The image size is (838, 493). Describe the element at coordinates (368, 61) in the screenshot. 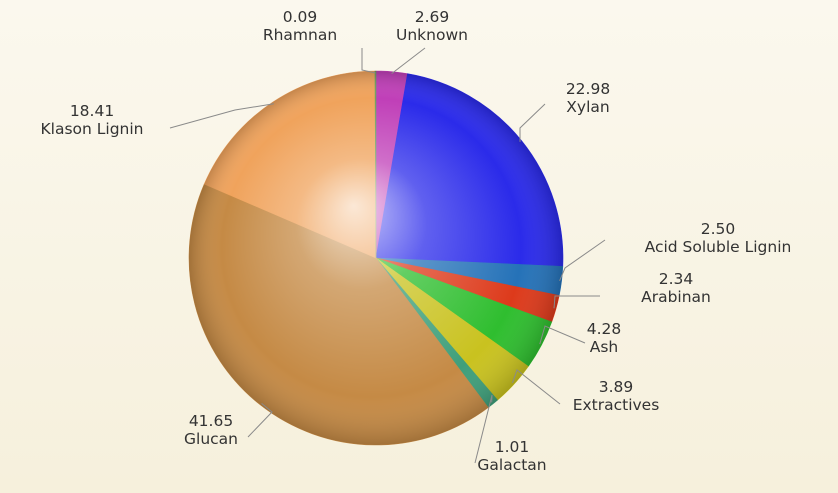

I see `leader-line-rhamnan` at that location.